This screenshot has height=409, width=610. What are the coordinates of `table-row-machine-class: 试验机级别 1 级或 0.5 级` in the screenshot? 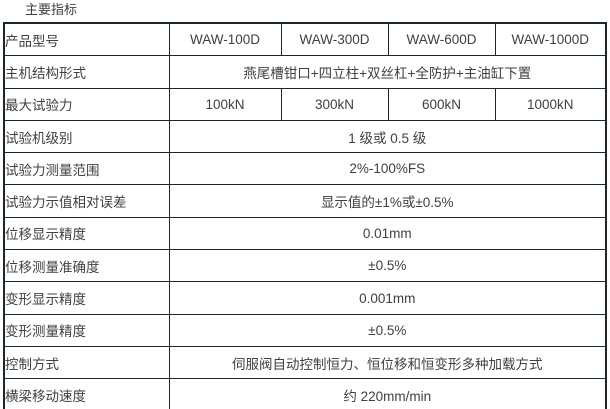 It's located at (305, 136).